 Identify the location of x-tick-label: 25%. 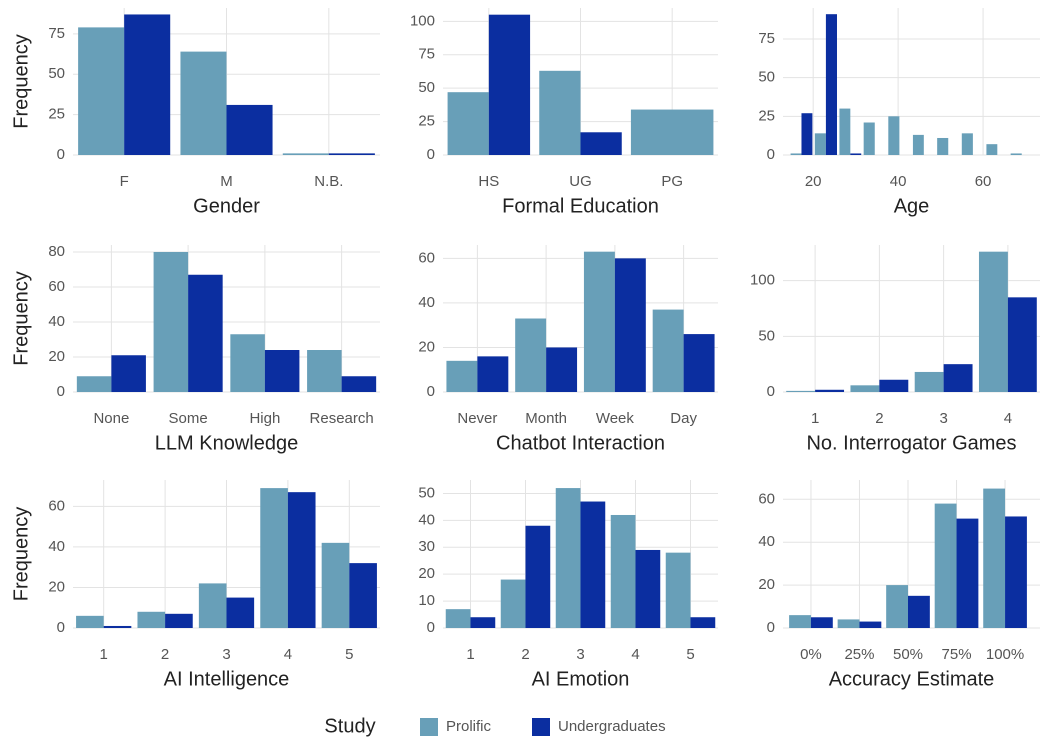
(859, 654).